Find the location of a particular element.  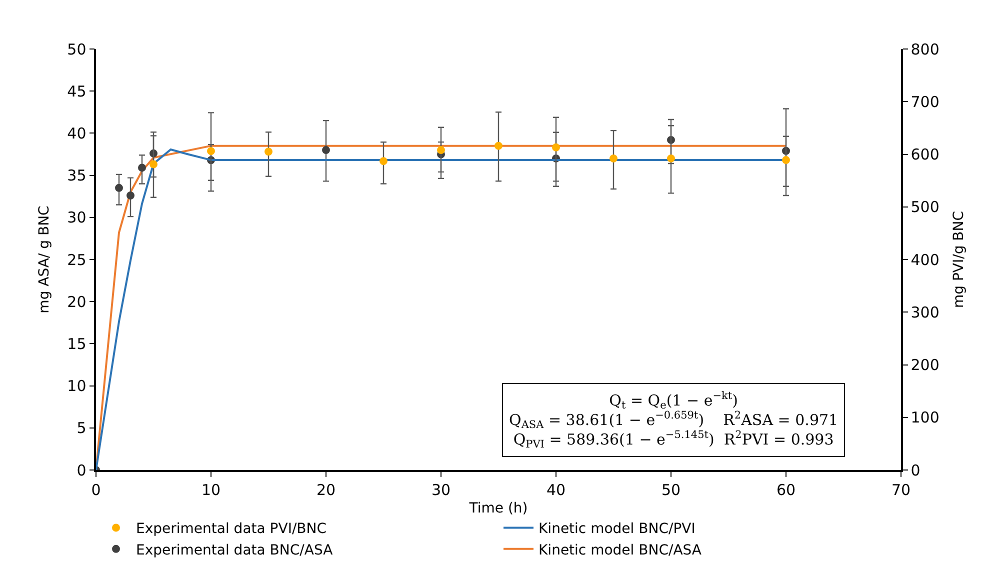

legend-label: Experimental data PVI/BNC is located at coordinates (231, 529).